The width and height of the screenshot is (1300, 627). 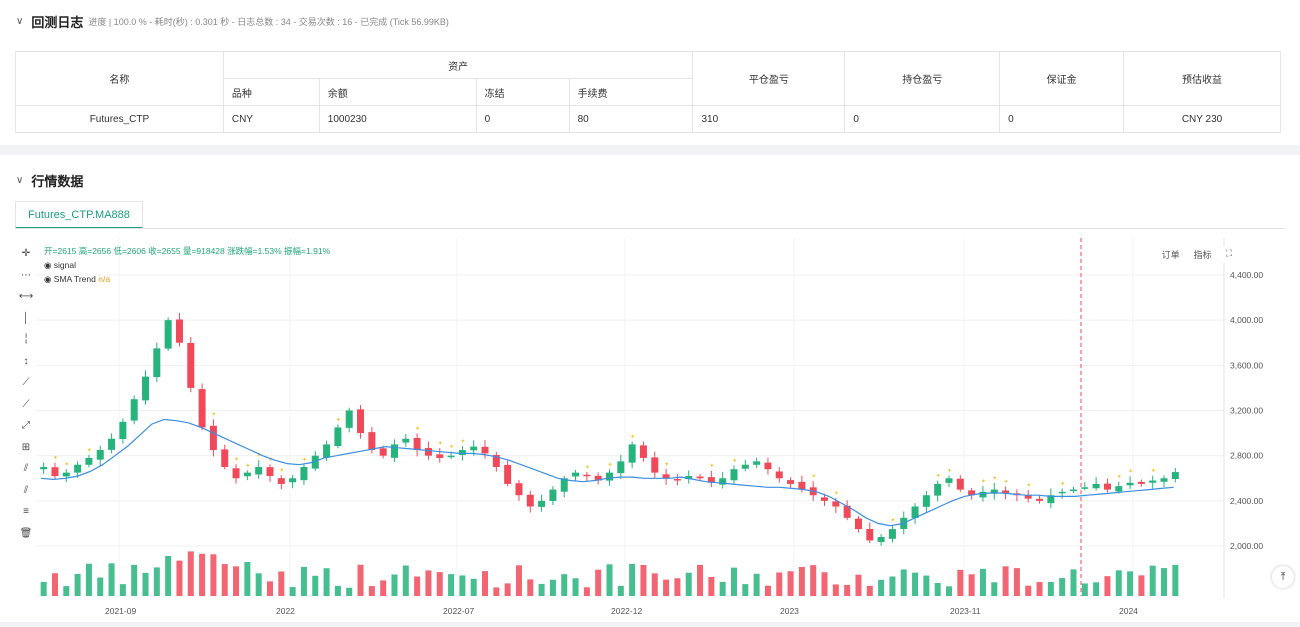 What do you see at coordinates (650, 228) in the screenshot?
I see `tab-divider` at bounding box center [650, 228].